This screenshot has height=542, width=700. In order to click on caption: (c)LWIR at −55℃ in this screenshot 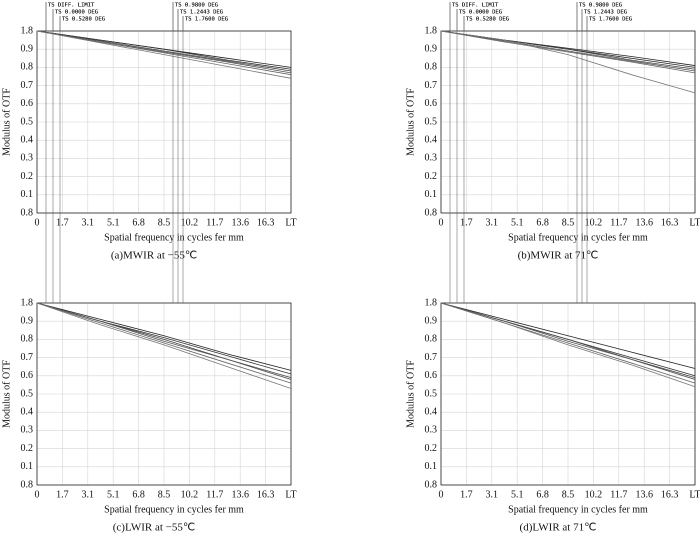, I will do `click(154, 528)`.